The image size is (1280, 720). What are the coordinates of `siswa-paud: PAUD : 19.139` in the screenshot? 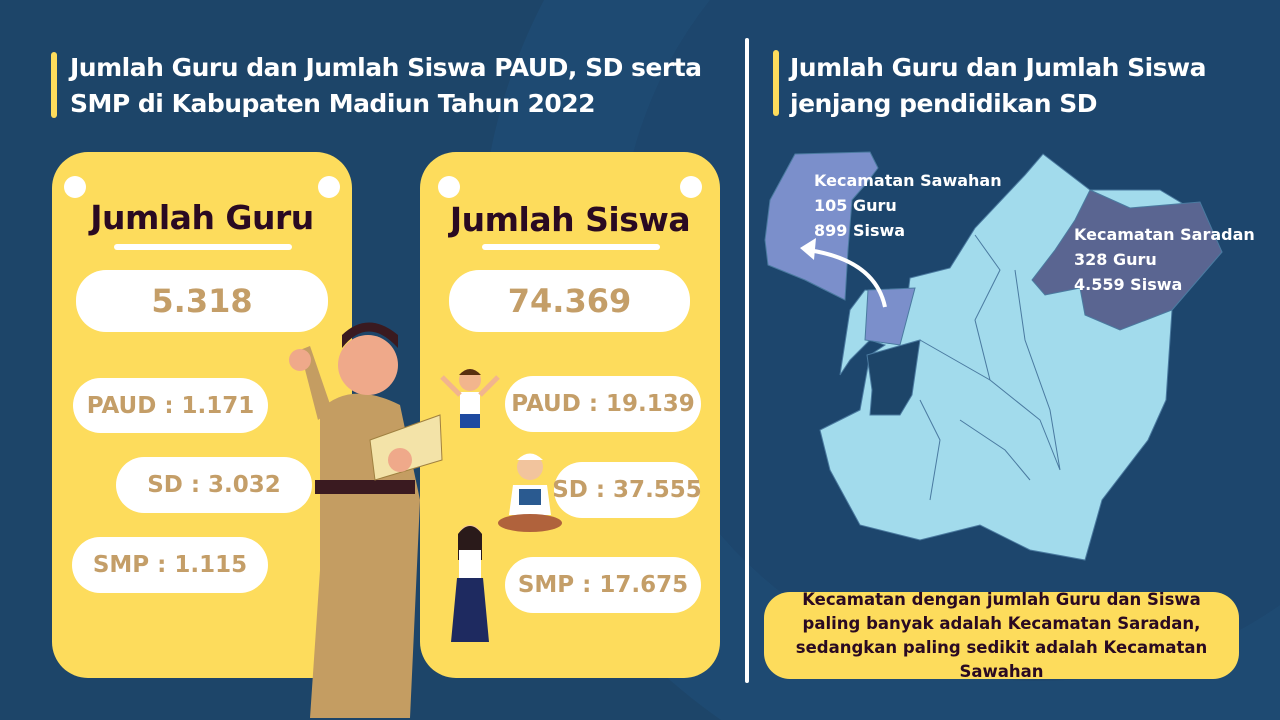 It's located at (603, 404).